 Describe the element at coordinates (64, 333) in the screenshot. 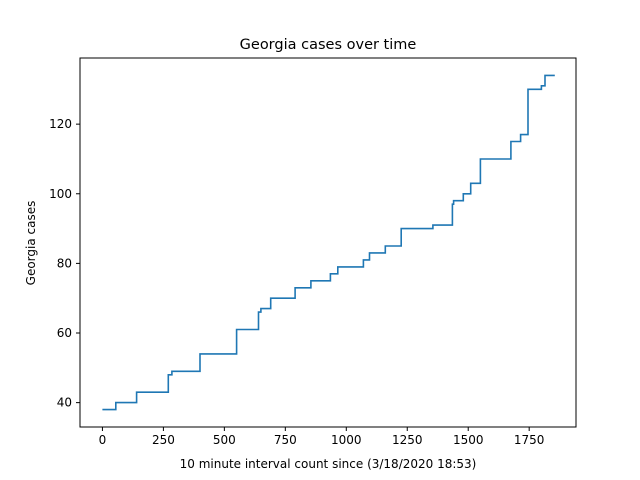

I see `y-tick-label: 60` at that location.